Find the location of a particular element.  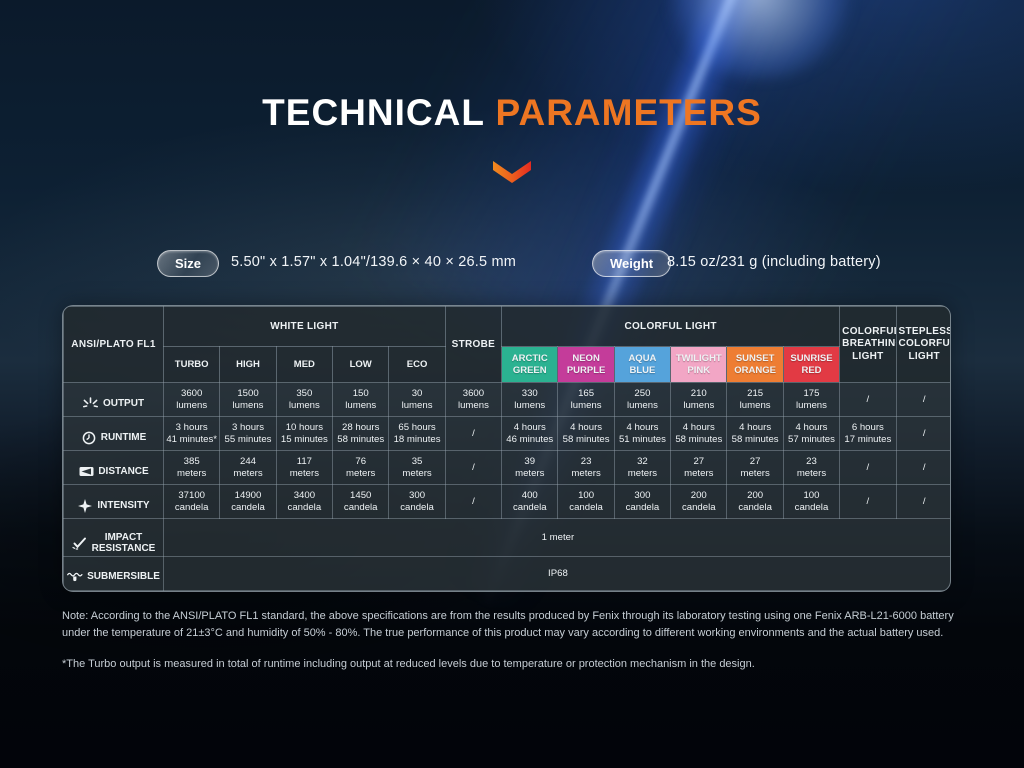

spec-cell: 117 meters is located at coordinates (304, 467).